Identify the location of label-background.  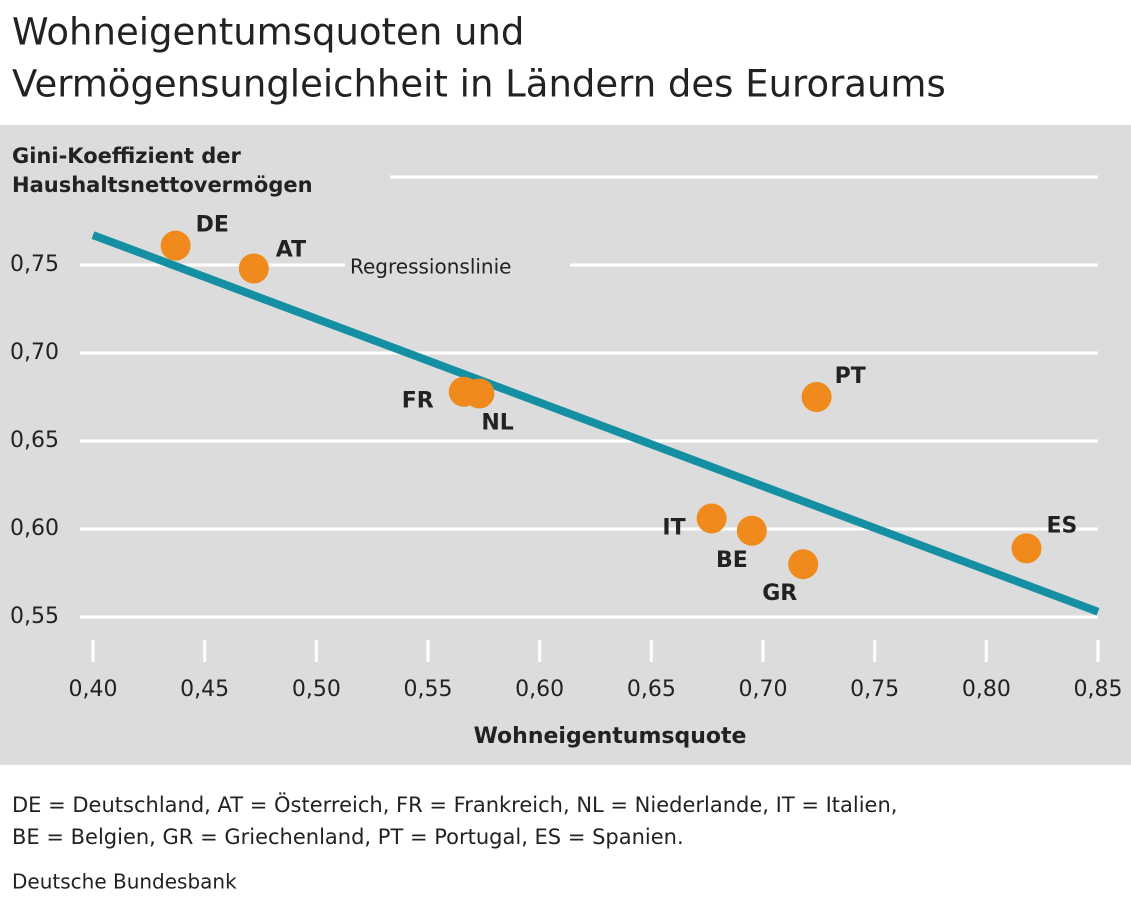
(457, 267).